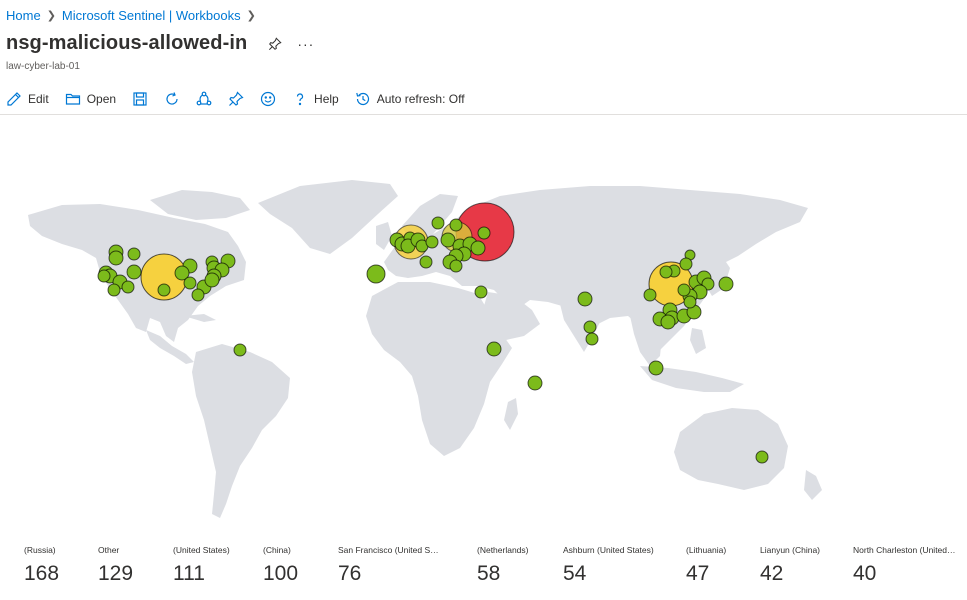 Image resolution: width=967 pixels, height=600 pixels. I want to click on title-row: nsg-malicious-allowed-in ···, so click(160, 43).